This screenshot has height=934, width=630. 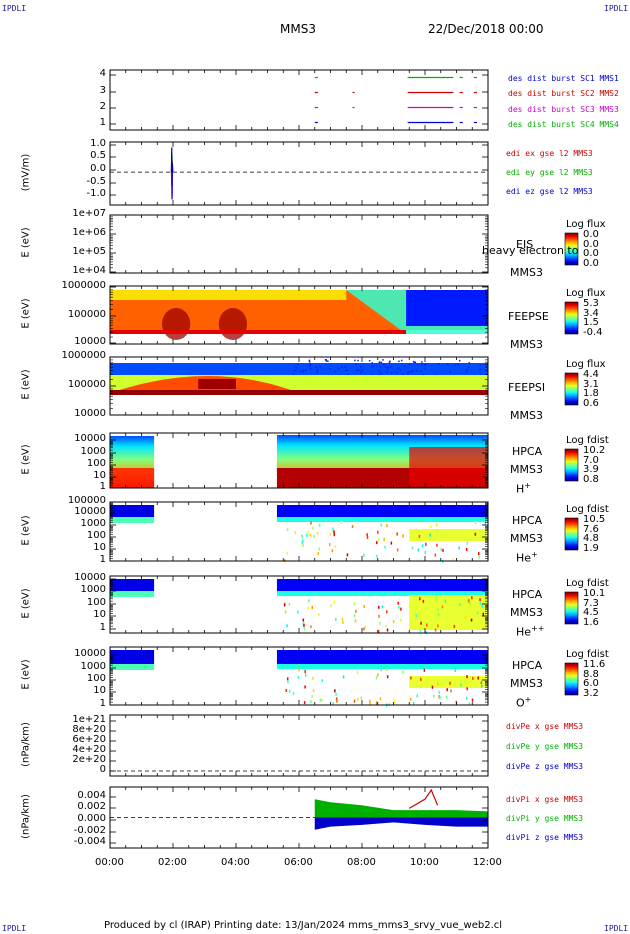 What do you see at coordinates (382, 666) in the screenshot?
I see `hpca-o-band-1b` at bounding box center [382, 666].